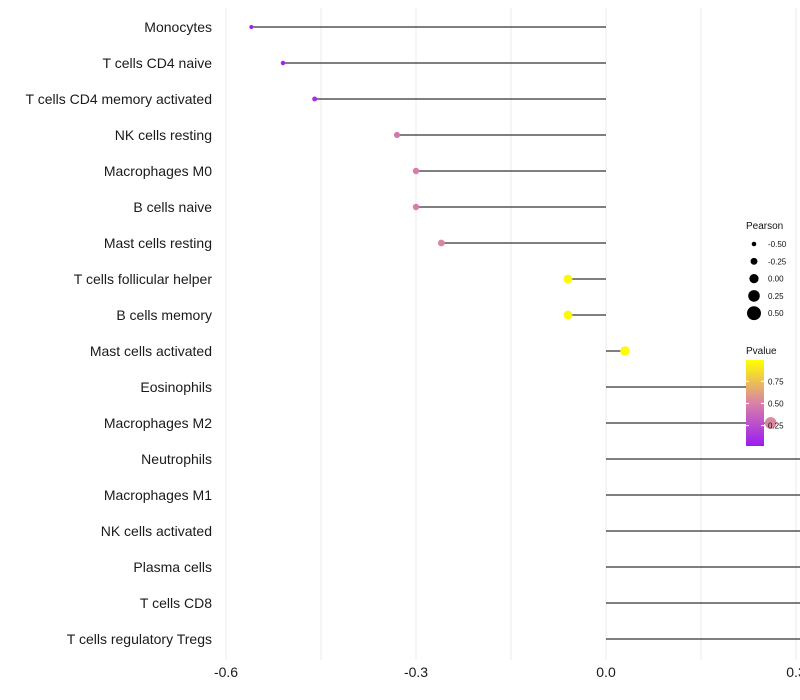 This screenshot has width=800, height=700. What do you see at coordinates (416, 672) in the screenshot?
I see `x-tick-label: -0.3` at bounding box center [416, 672].